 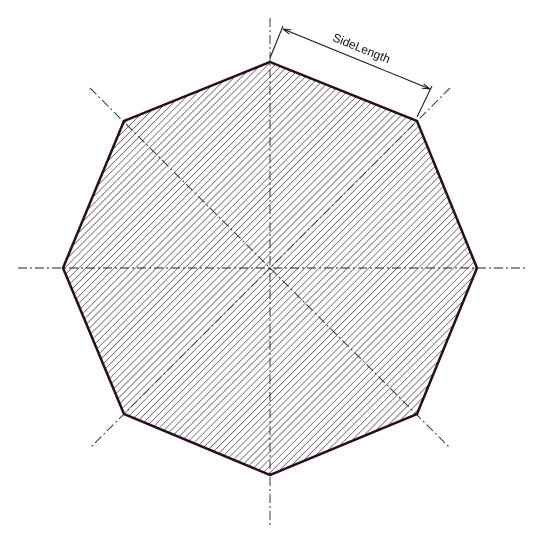 I want to click on side-length-dimension, so click(x=351, y=71).